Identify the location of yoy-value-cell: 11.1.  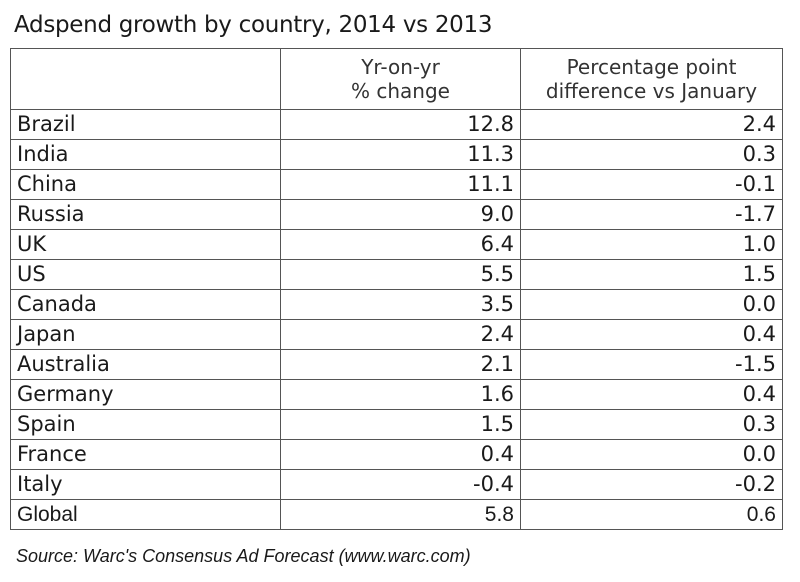
(400, 184).